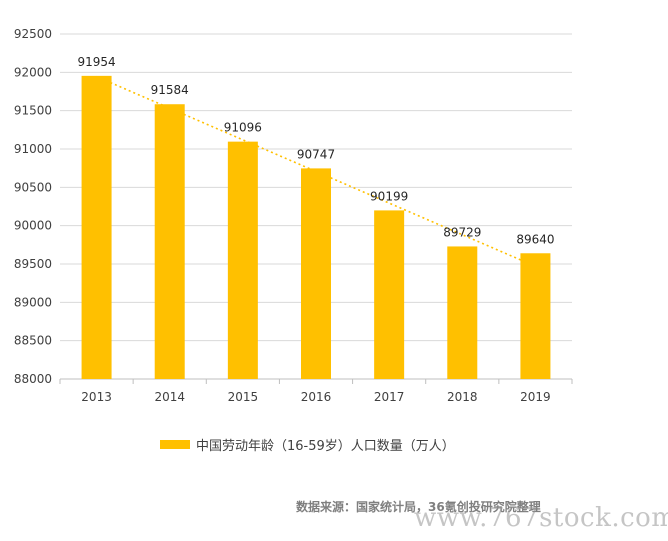 The height and width of the screenshot is (541, 668). I want to click on x-tick-label: 2016, so click(316, 397).